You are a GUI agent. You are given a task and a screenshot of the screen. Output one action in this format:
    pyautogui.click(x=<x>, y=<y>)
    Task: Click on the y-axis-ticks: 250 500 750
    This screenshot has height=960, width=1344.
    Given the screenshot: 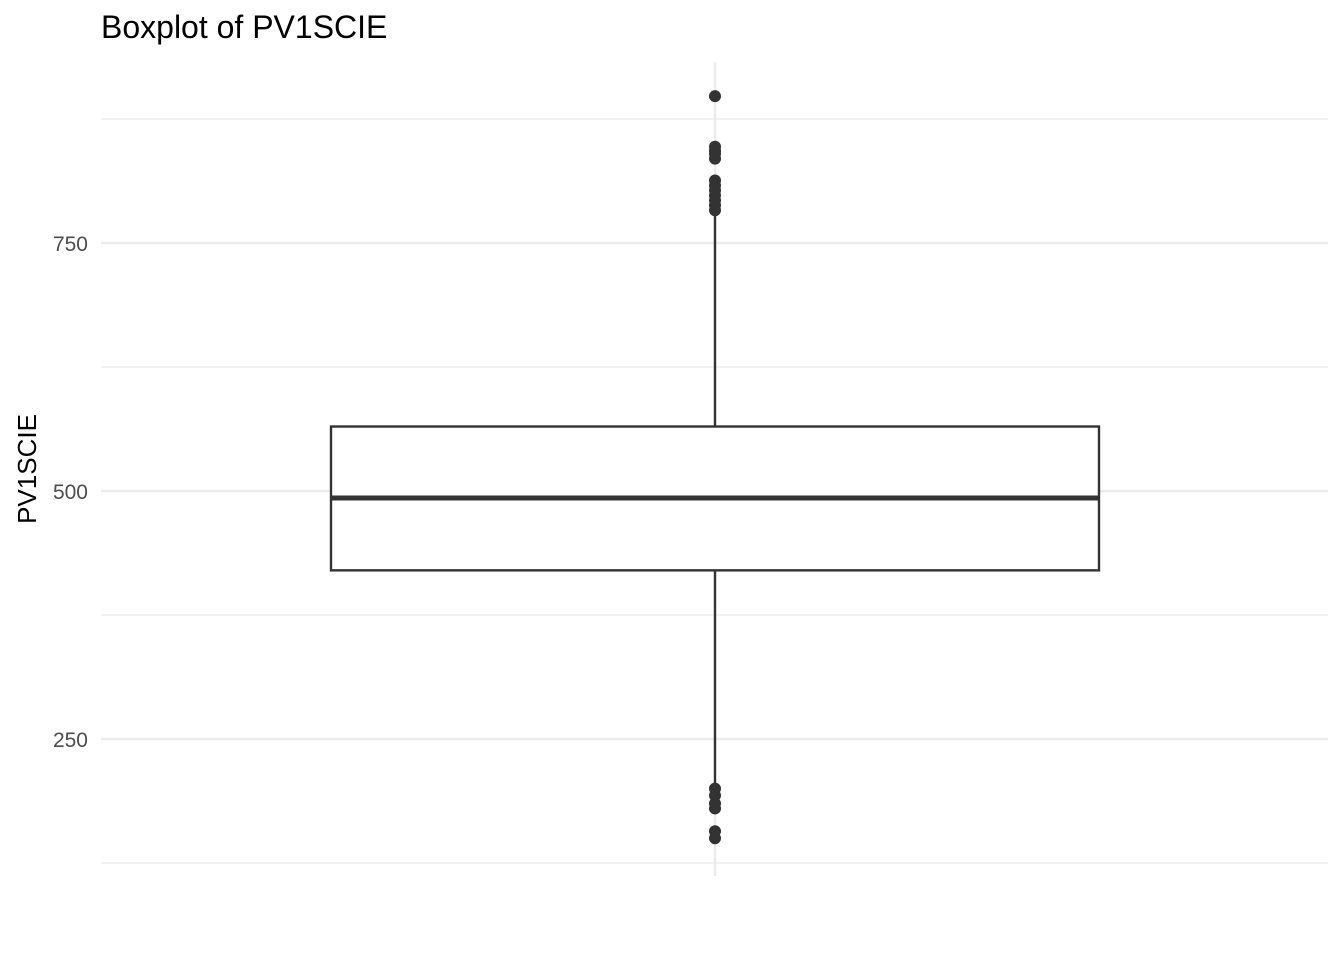 What is the action you would take?
    pyautogui.click(x=70, y=492)
    